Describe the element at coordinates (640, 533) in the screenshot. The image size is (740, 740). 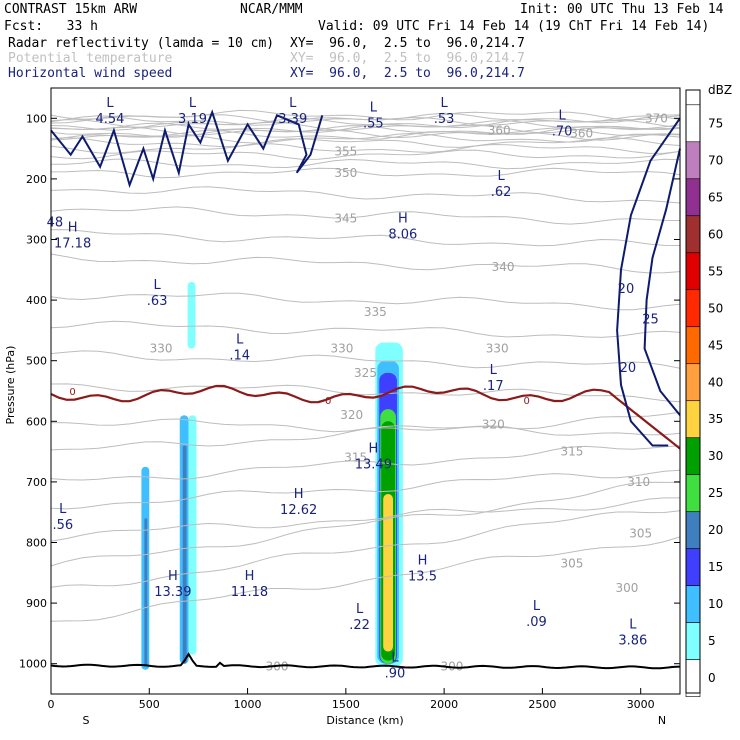
I see `theta-label: 305` at that location.